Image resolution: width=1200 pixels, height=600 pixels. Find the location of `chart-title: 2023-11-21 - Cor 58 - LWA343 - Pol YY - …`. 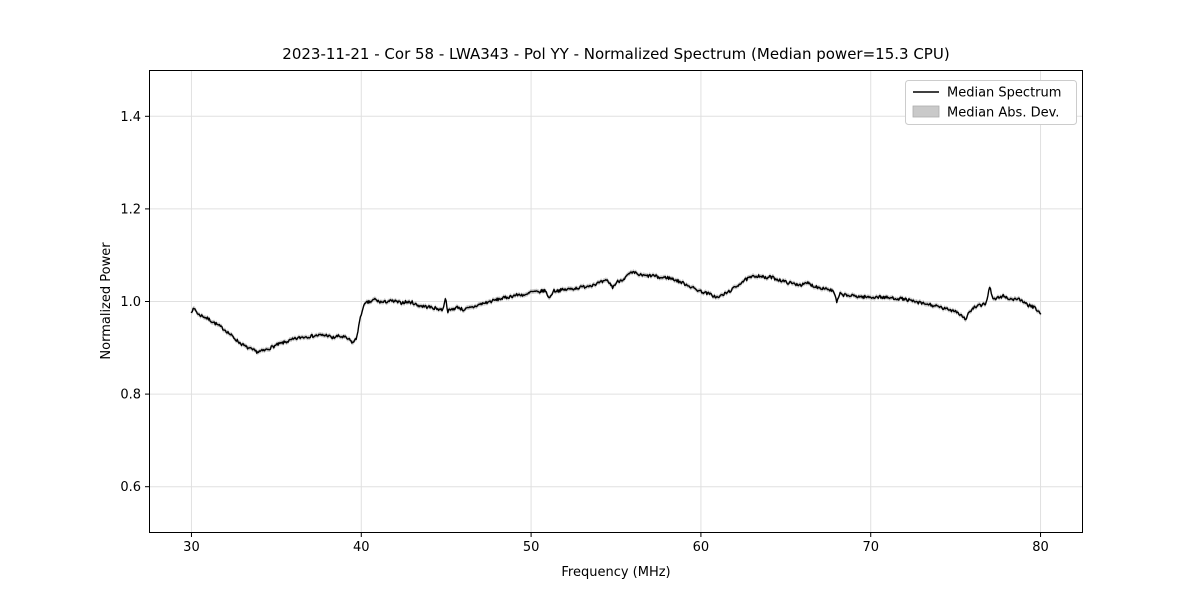

chart-title: 2023-11-21 - Cor 58 - LWA343 - Pol YY - … is located at coordinates (615, 54).